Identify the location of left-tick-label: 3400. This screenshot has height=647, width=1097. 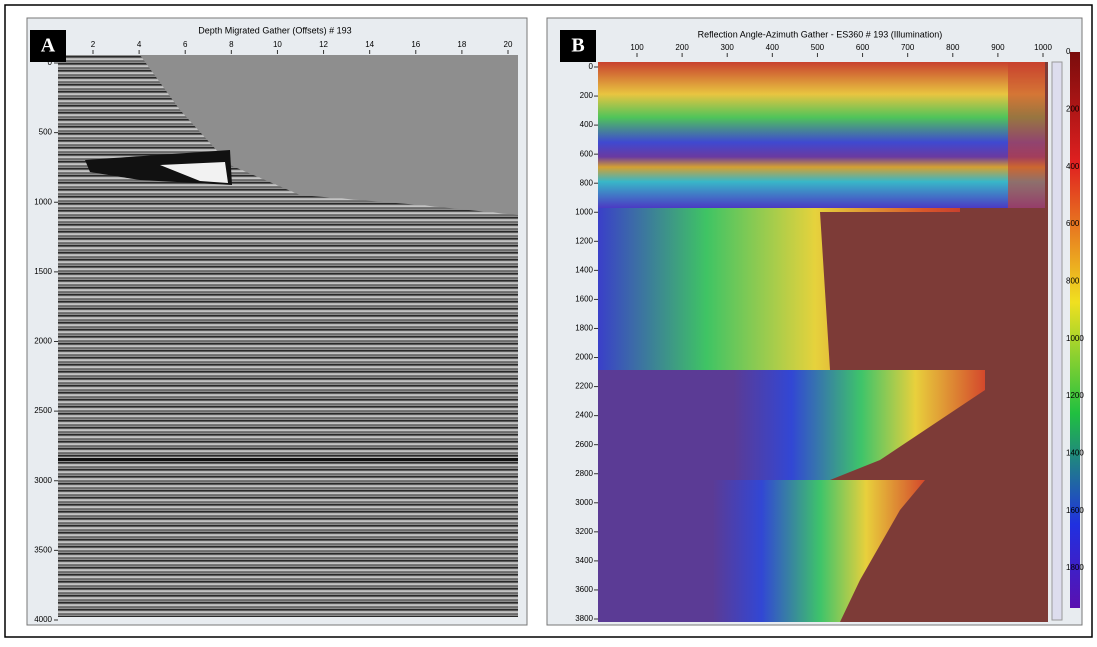
(584, 560).